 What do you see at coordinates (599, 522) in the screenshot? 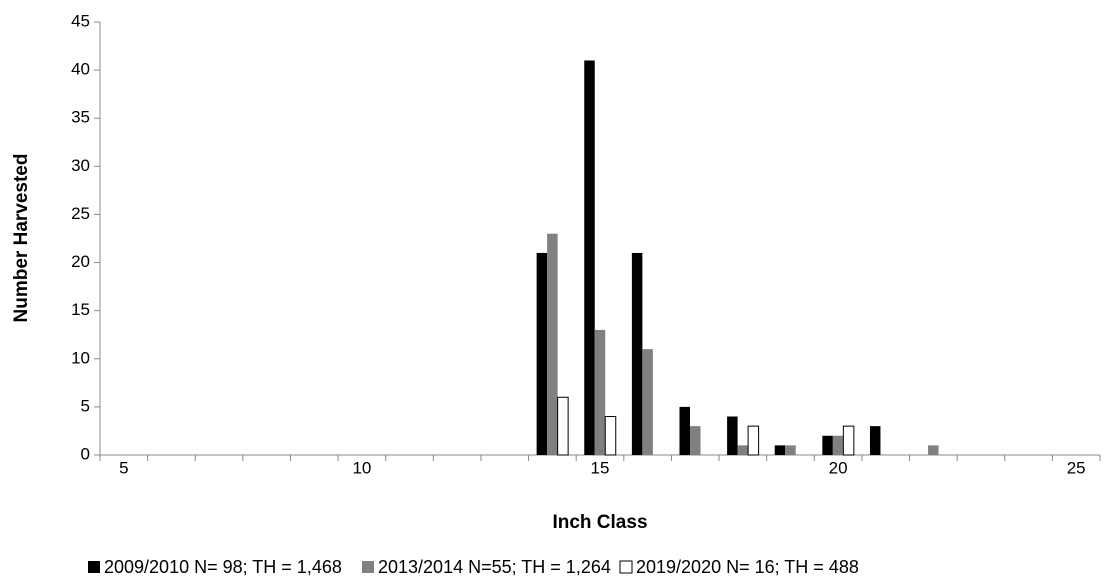
I see `x-axis-title: Inch Class` at bounding box center [599, 522].